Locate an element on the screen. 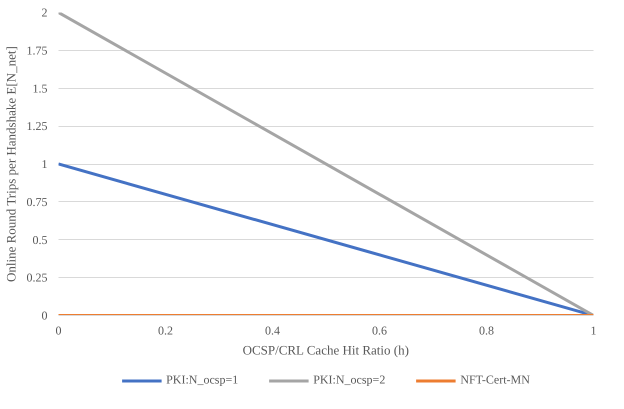 The image size is (624, 409). legend-label: PKI:N_ocsp=2 is located at coordinates (349, 380).